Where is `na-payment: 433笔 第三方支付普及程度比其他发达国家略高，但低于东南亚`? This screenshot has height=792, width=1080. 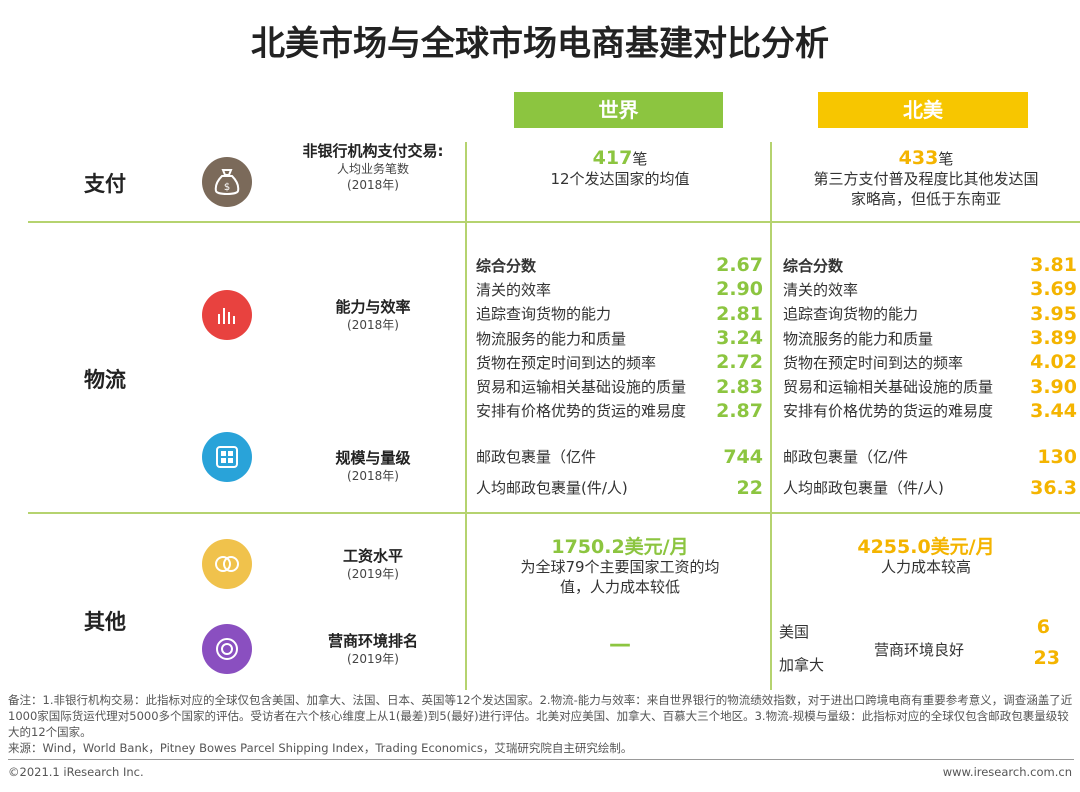
na-payment: 433笔 第三方支付普及程度比其他发达国家略高，但低于东南亚 is located at coordinates (926, 177).